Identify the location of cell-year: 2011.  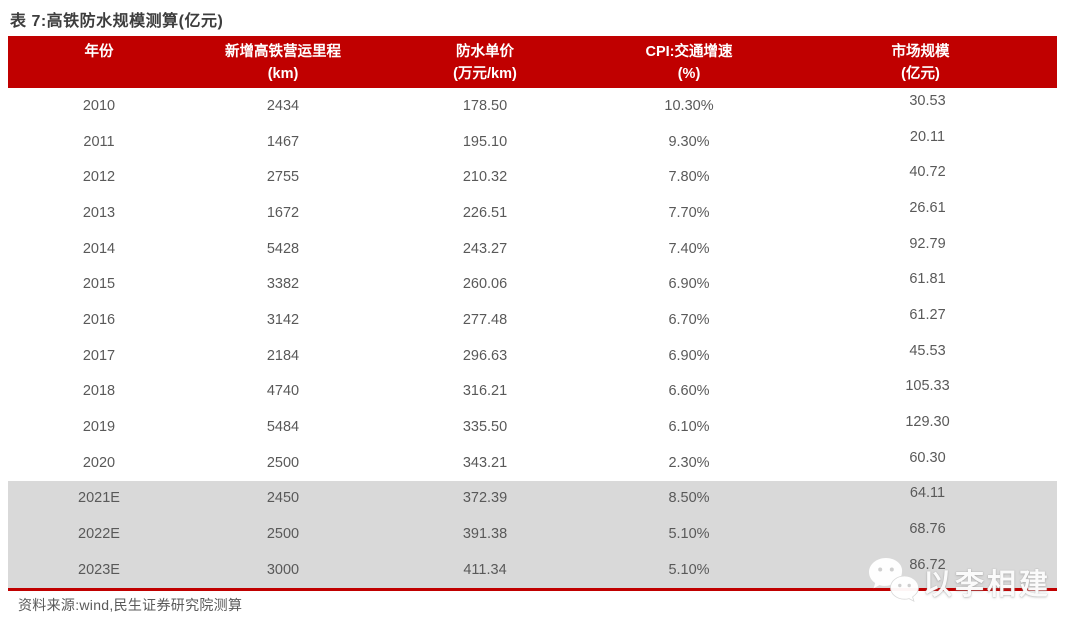
(99, 141).